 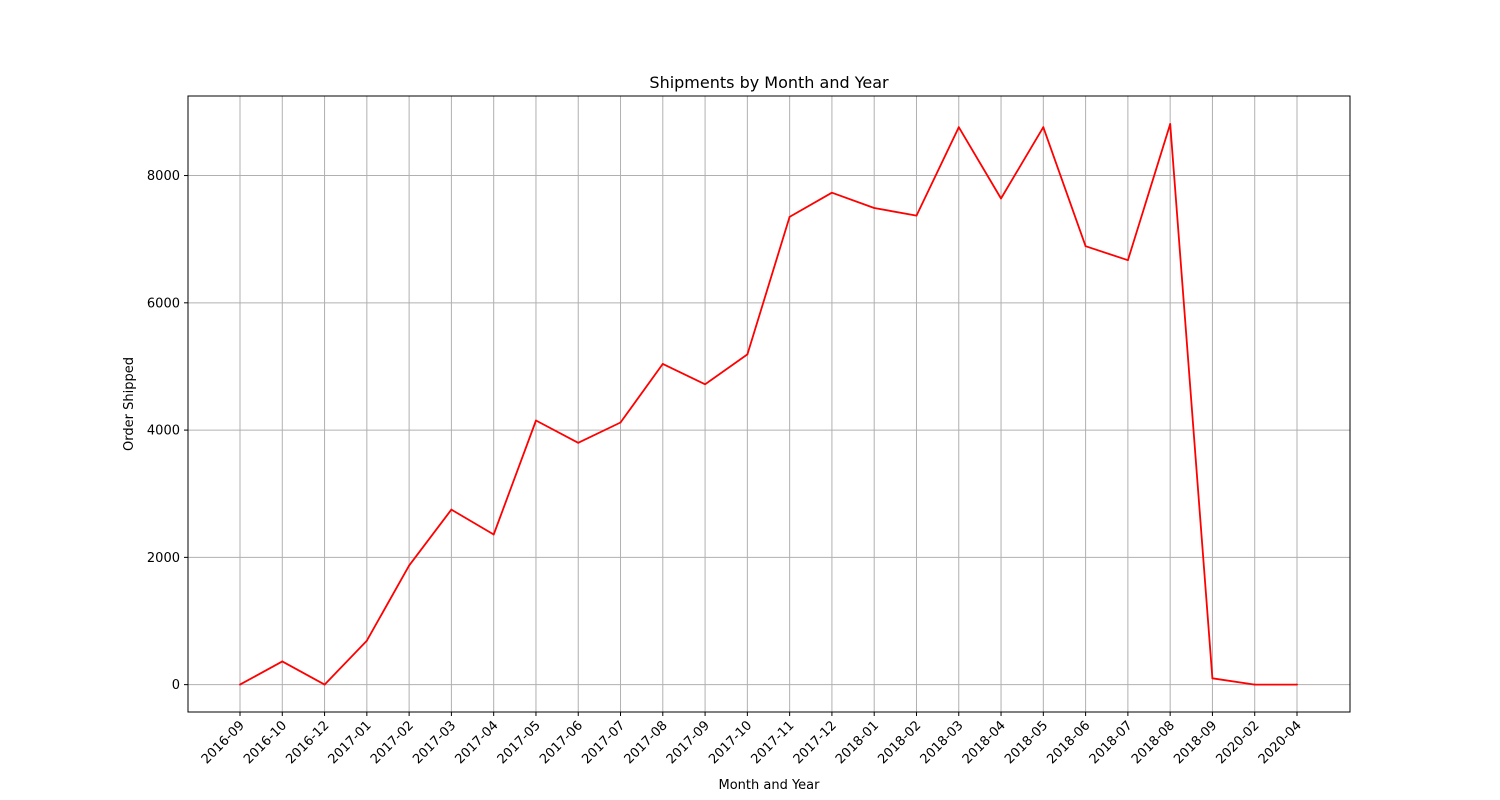 What do you see at coordinates (770, 785) in the screenshot?
I see `x-axis-label: Month and Year` at bounding box center [770, 785].